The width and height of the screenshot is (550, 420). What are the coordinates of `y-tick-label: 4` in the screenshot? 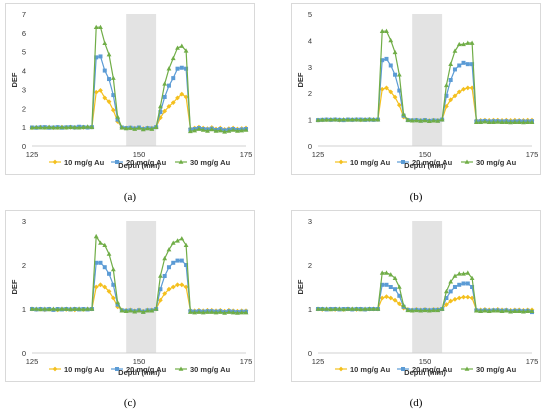 It's located at (24, 71).